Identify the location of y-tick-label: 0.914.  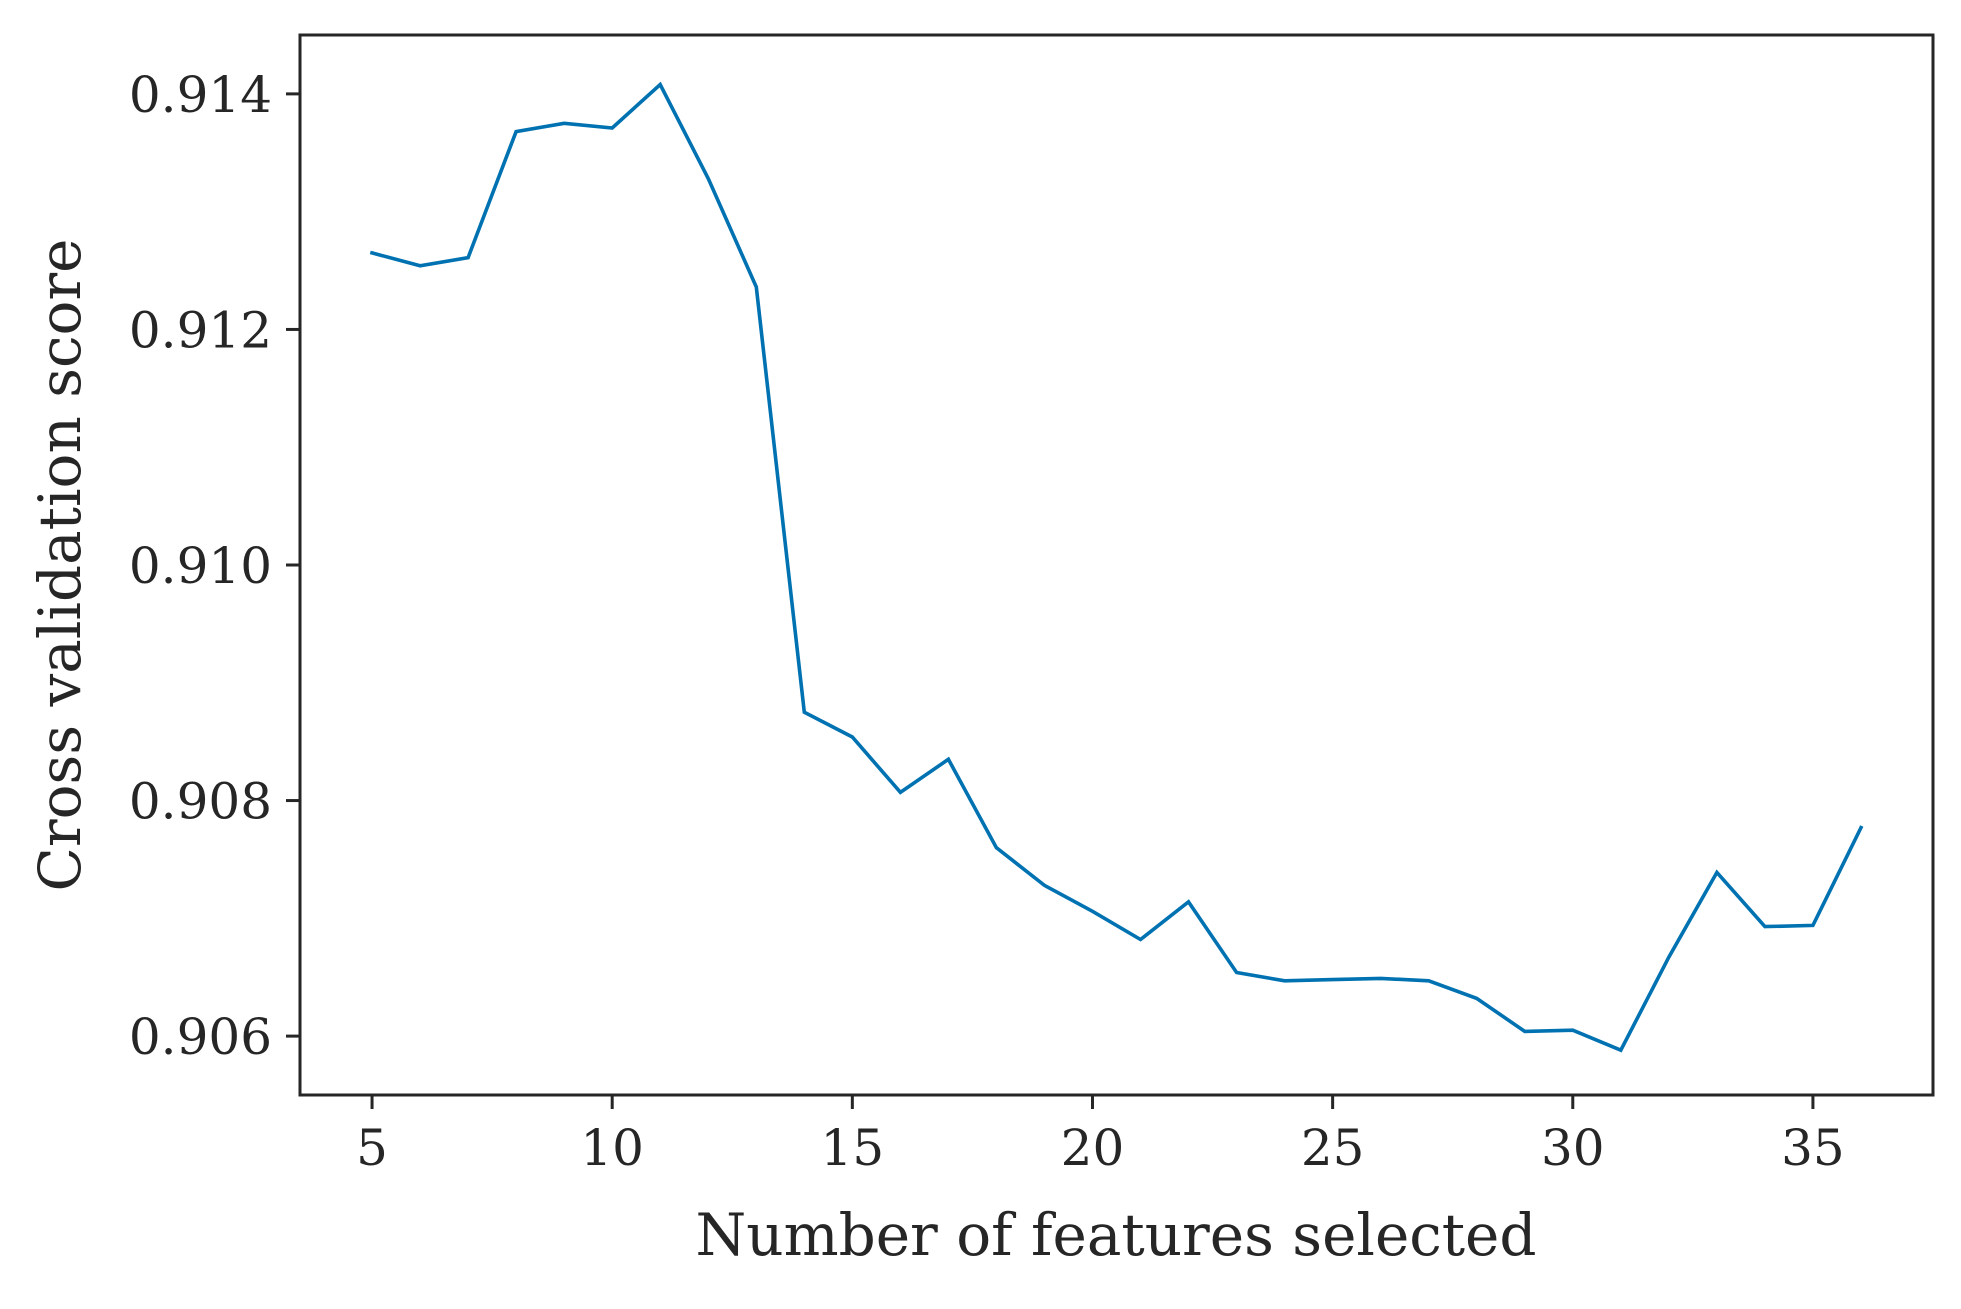
(200, 95).